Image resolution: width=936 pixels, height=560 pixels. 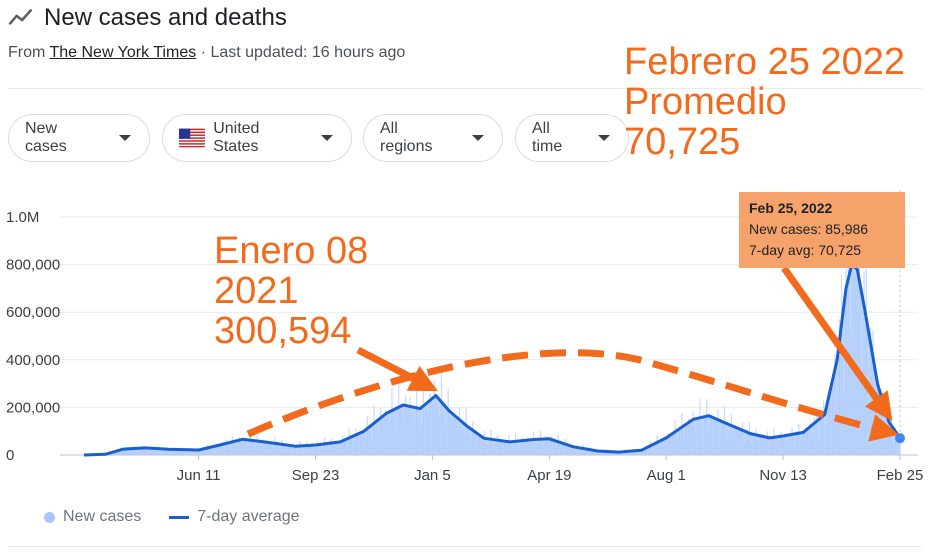 I want to click on jan-annotation: Enero 08 2021 300,594, so click(x=291, y=291).